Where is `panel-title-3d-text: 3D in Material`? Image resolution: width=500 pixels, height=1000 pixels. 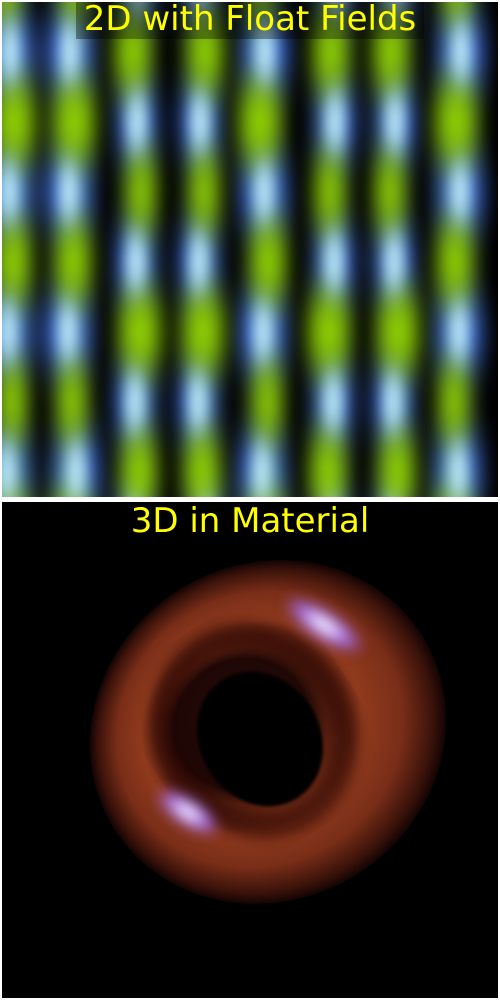
panel-title-3d-text: 3D in Material is located at coordinates (250, 521).